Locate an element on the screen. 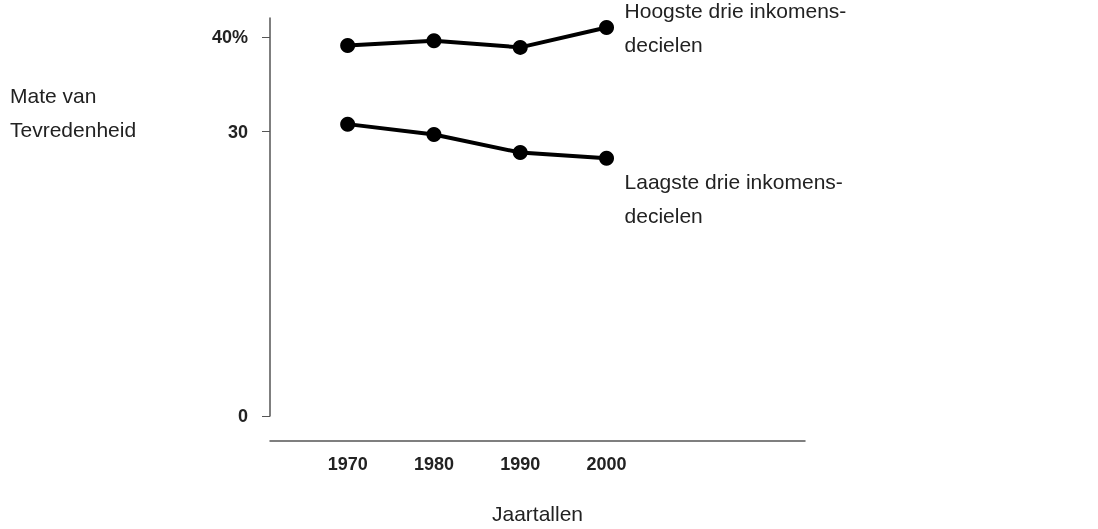  y-tick-label: 40% is located at coordinates (229, 36).